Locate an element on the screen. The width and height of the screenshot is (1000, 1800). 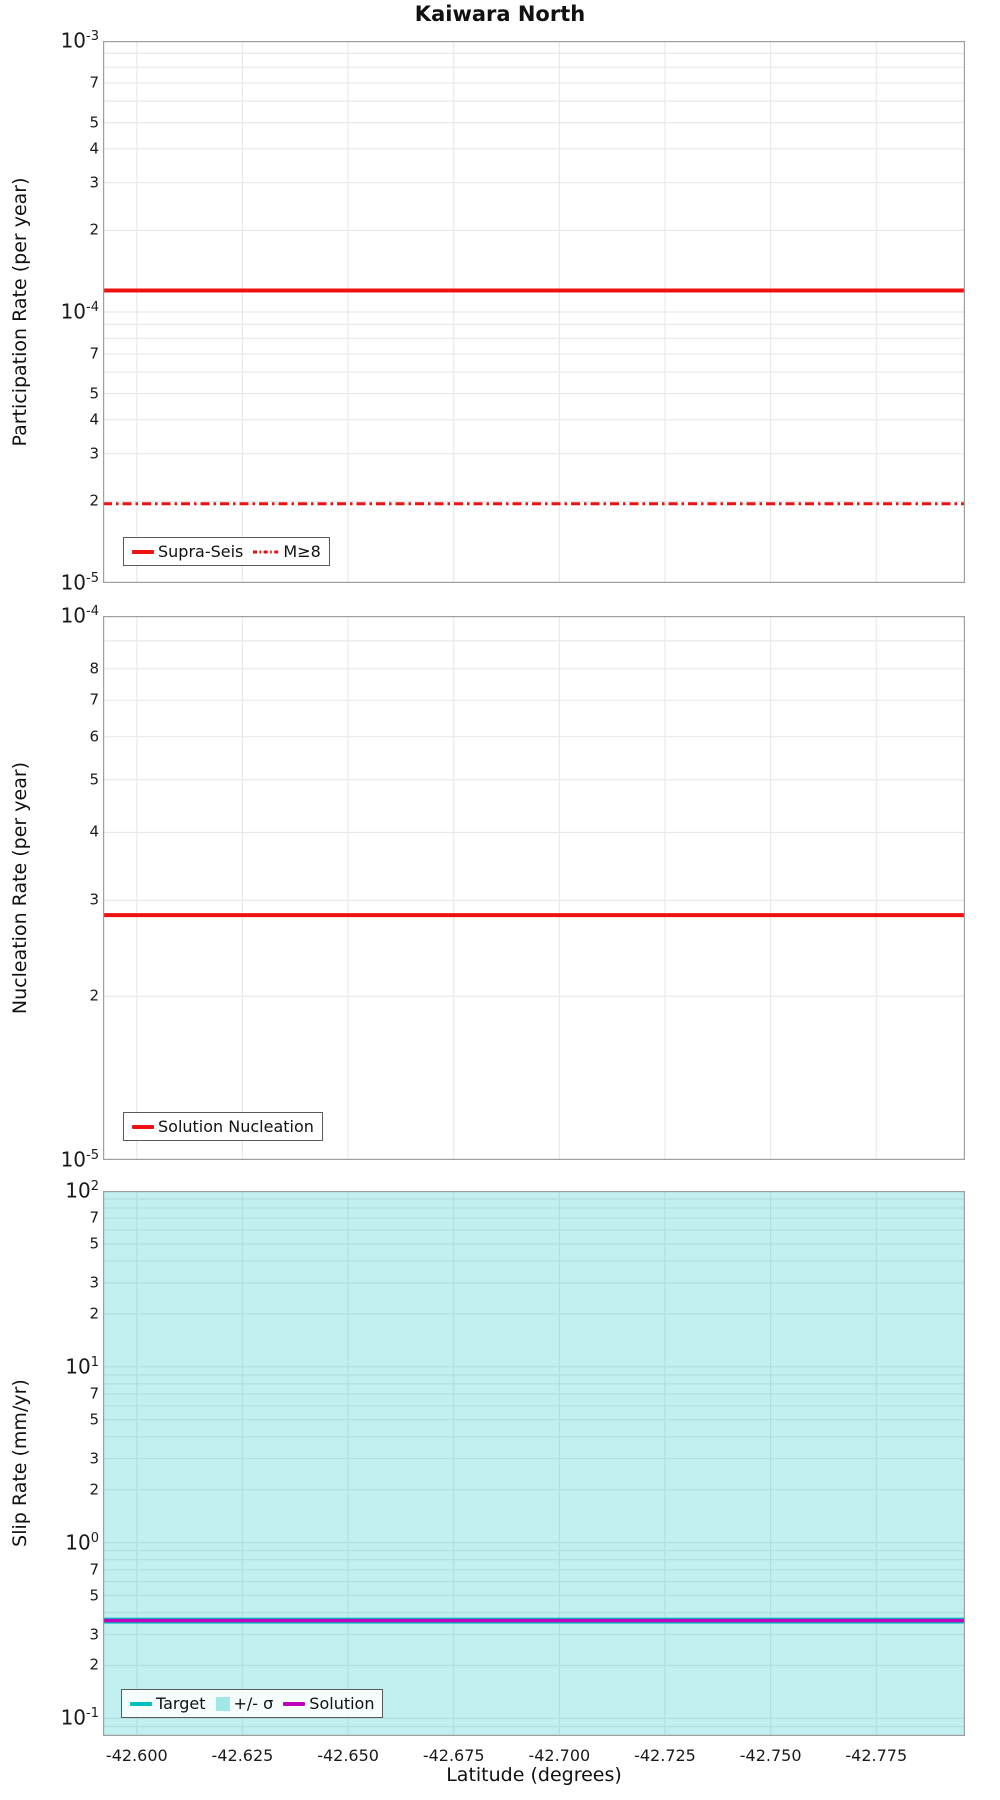
legend-label: Solution Nucleation is located at coordinates (236, 1126).